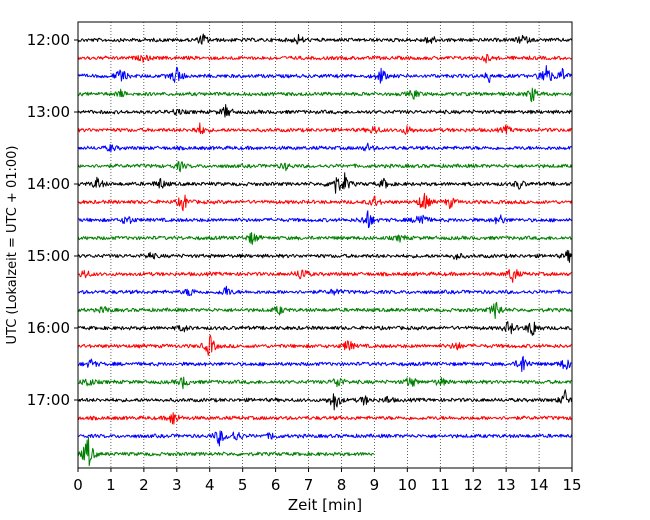 The width and height of the screenshot is (650, 520). What do you see at coordinates (210, 485) in the screenshot?
I see `x-tick-label: 4` at bounding box center [210, 485].